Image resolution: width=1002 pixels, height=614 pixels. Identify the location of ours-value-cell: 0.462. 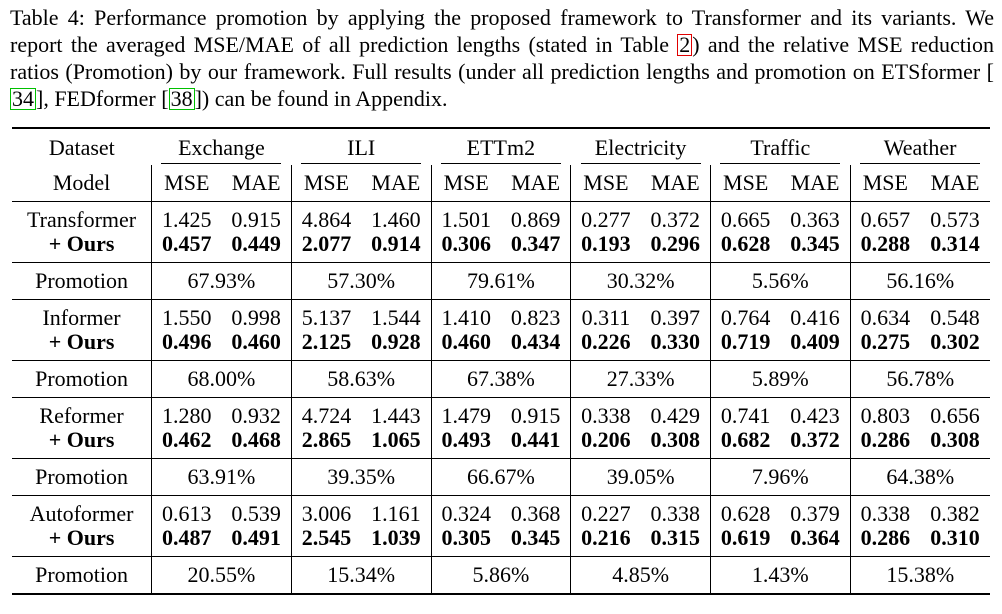
(186, 440).